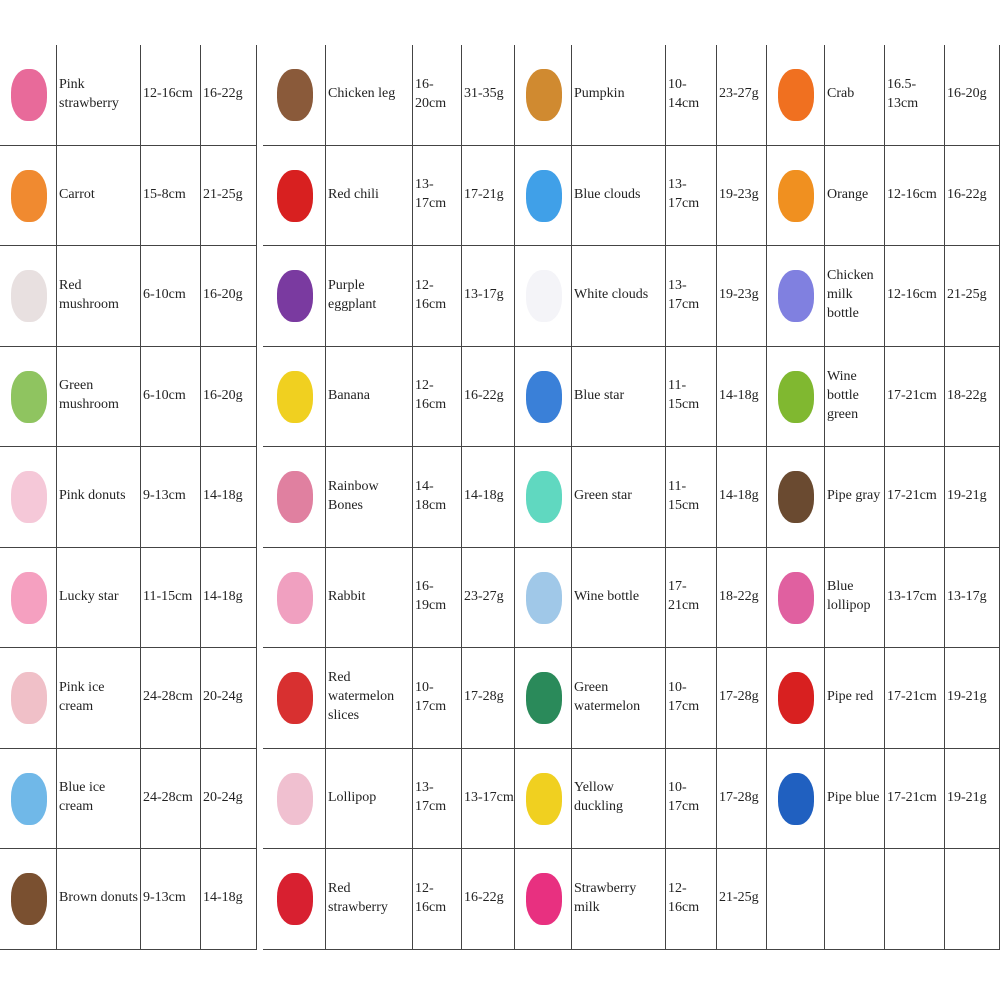  What do you see at coordinates (99, 497) in the screenshot?
I see `cell-name: Pink donuts` at bounding box center [99, 497].